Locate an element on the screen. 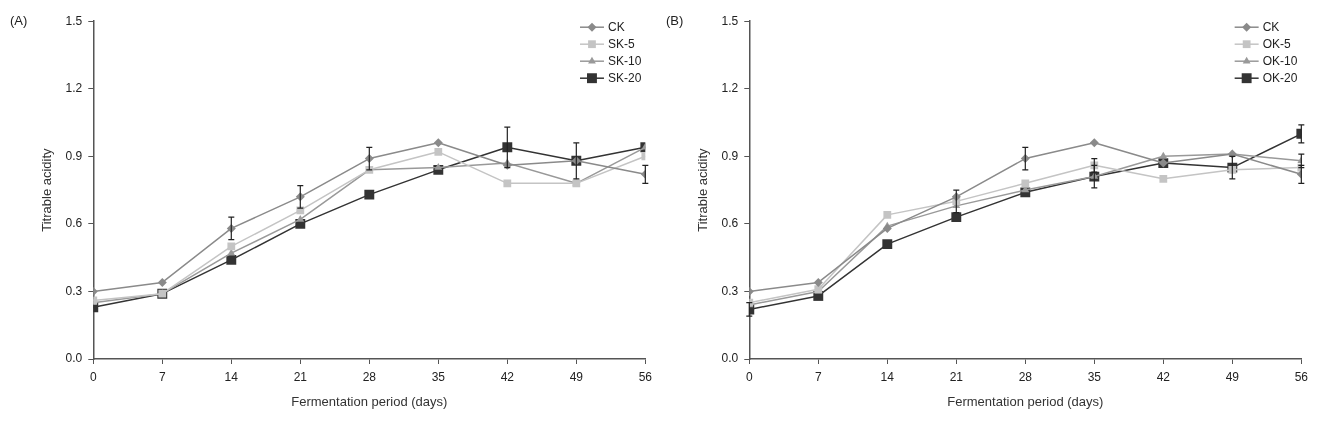 The width and height of the screenshot is (1324, 426). legend-label: SK-10 is located at coordinates (624, 60).